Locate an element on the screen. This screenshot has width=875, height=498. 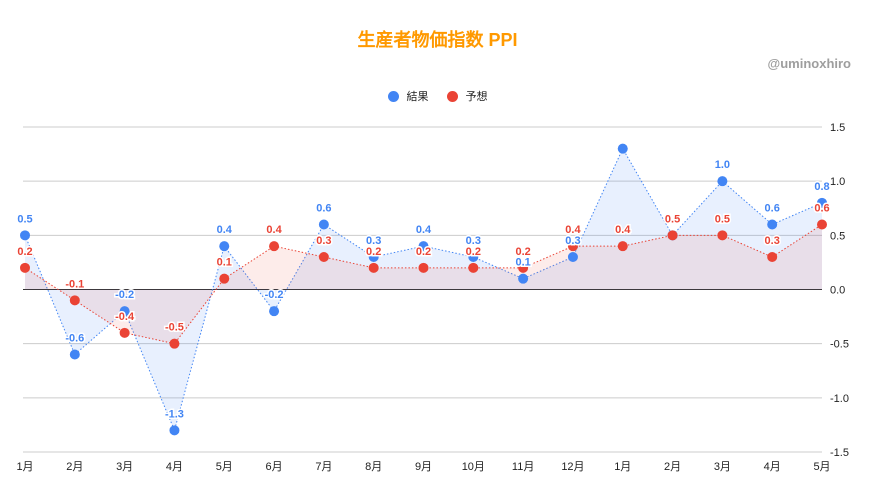
data-label: -1.3 is located at coordinates (174, 414).